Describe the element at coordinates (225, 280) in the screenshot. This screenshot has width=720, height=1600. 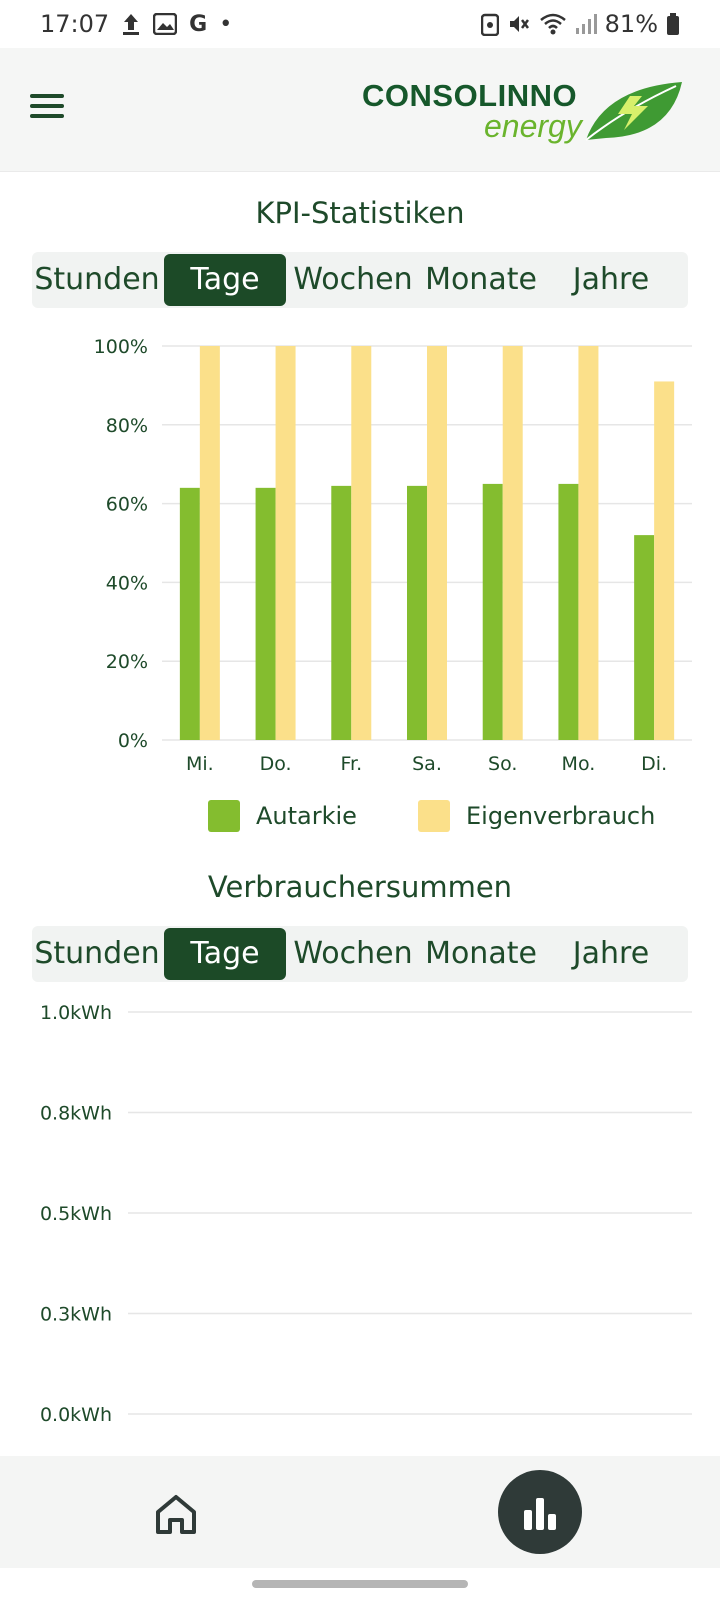
I see `kpi-tab-tage: Tage` at that location.